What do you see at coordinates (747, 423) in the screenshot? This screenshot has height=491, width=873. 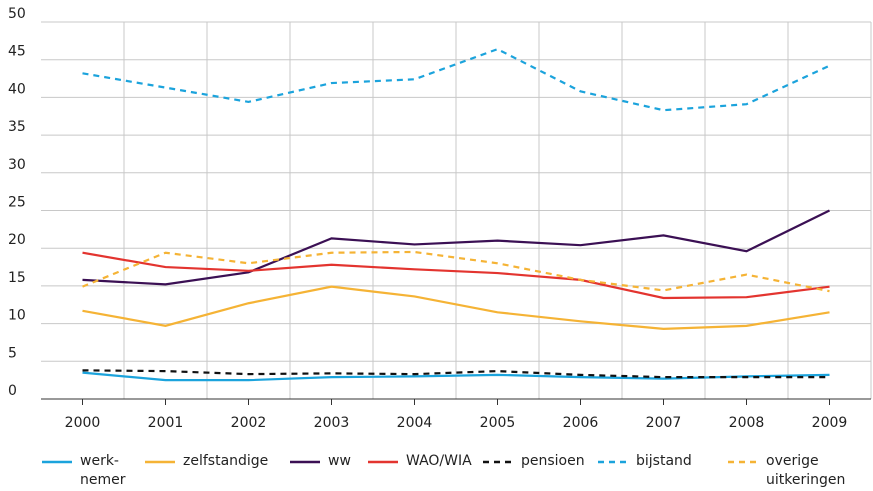 I see `x-tick-label: 2008` at bounding box center [747, 423].